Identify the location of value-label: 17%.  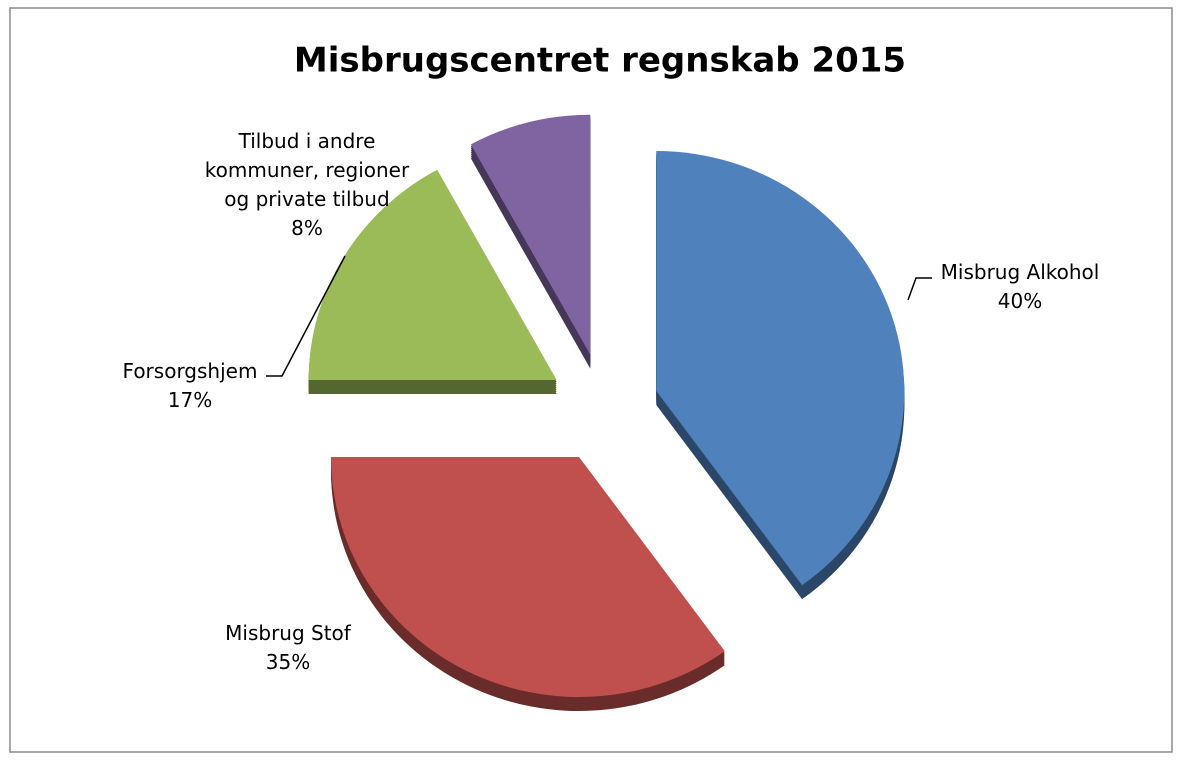
(190, 400).